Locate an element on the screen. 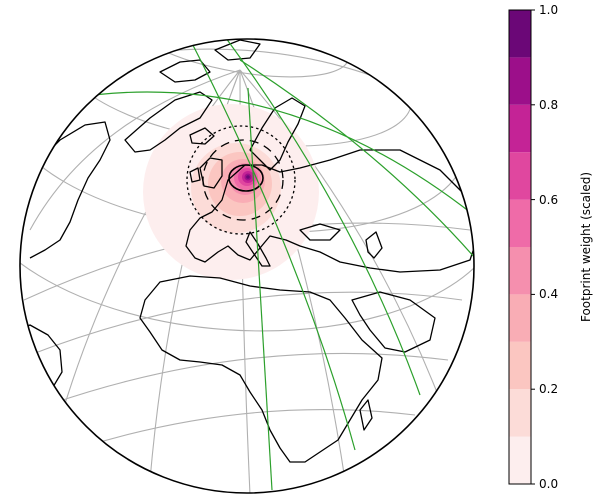 The image size is (600, 495). coastline-britain is located at coordinates (211, 173).